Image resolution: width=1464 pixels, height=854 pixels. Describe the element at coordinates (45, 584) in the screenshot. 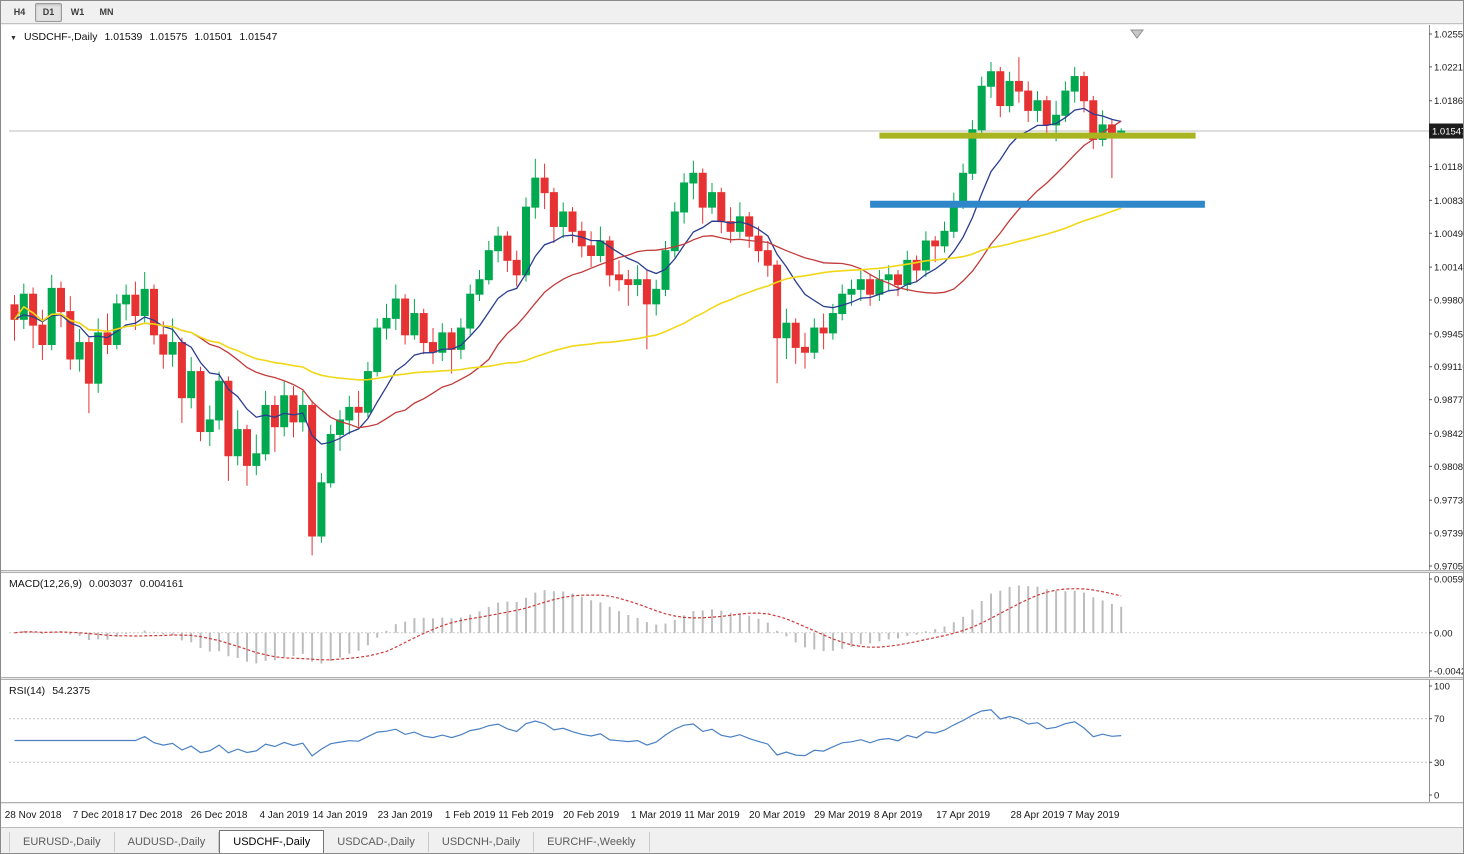

I see `macd-label: MACD(12,26,9)` at that location.